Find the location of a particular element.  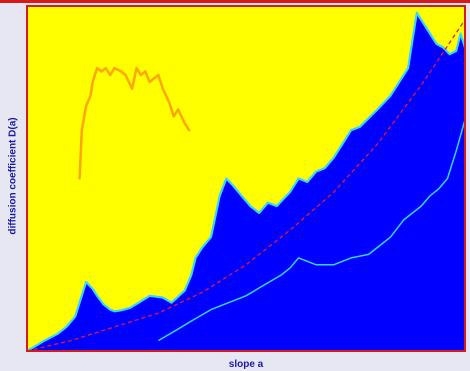

inset-curve is located at coordinates (134, 123).